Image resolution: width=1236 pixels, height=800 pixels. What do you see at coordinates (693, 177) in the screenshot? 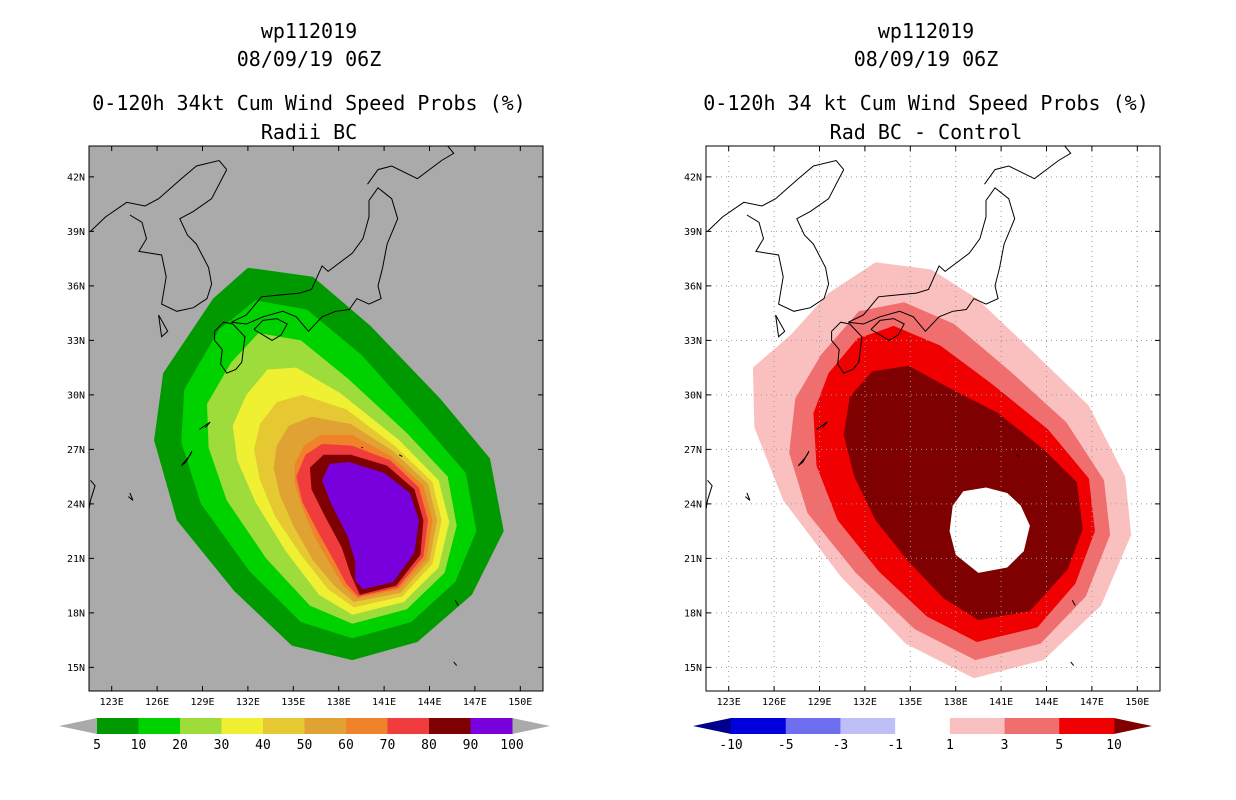
I see `lat-label: 42N` at bounding box center [693, 177].